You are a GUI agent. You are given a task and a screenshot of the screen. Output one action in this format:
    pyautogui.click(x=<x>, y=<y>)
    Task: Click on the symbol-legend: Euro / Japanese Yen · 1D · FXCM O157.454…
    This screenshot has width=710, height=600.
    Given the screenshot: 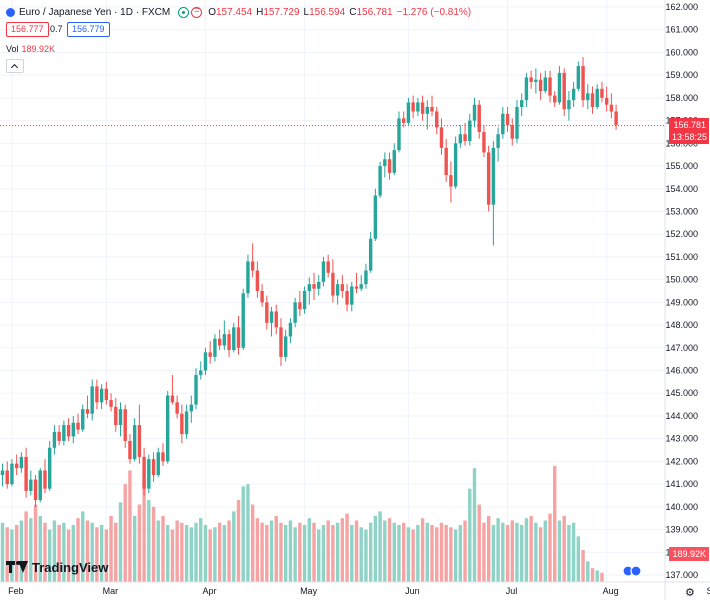 What is the action you would take?
    pyautogui.click(x=240, y=12)
    